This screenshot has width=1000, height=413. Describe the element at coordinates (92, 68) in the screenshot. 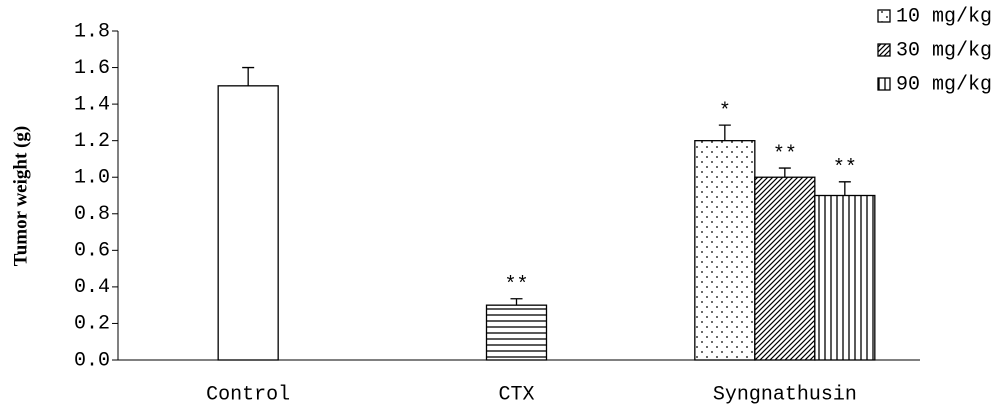

I see `y-tick-label: 1.6` at that location.